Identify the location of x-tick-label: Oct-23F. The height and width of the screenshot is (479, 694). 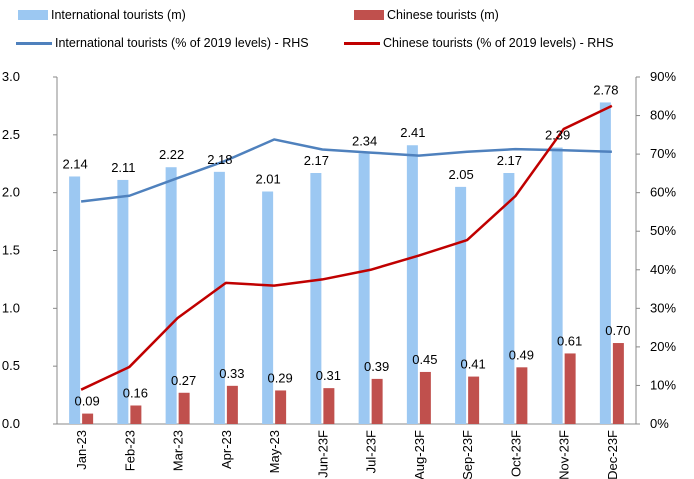
(515, 453).